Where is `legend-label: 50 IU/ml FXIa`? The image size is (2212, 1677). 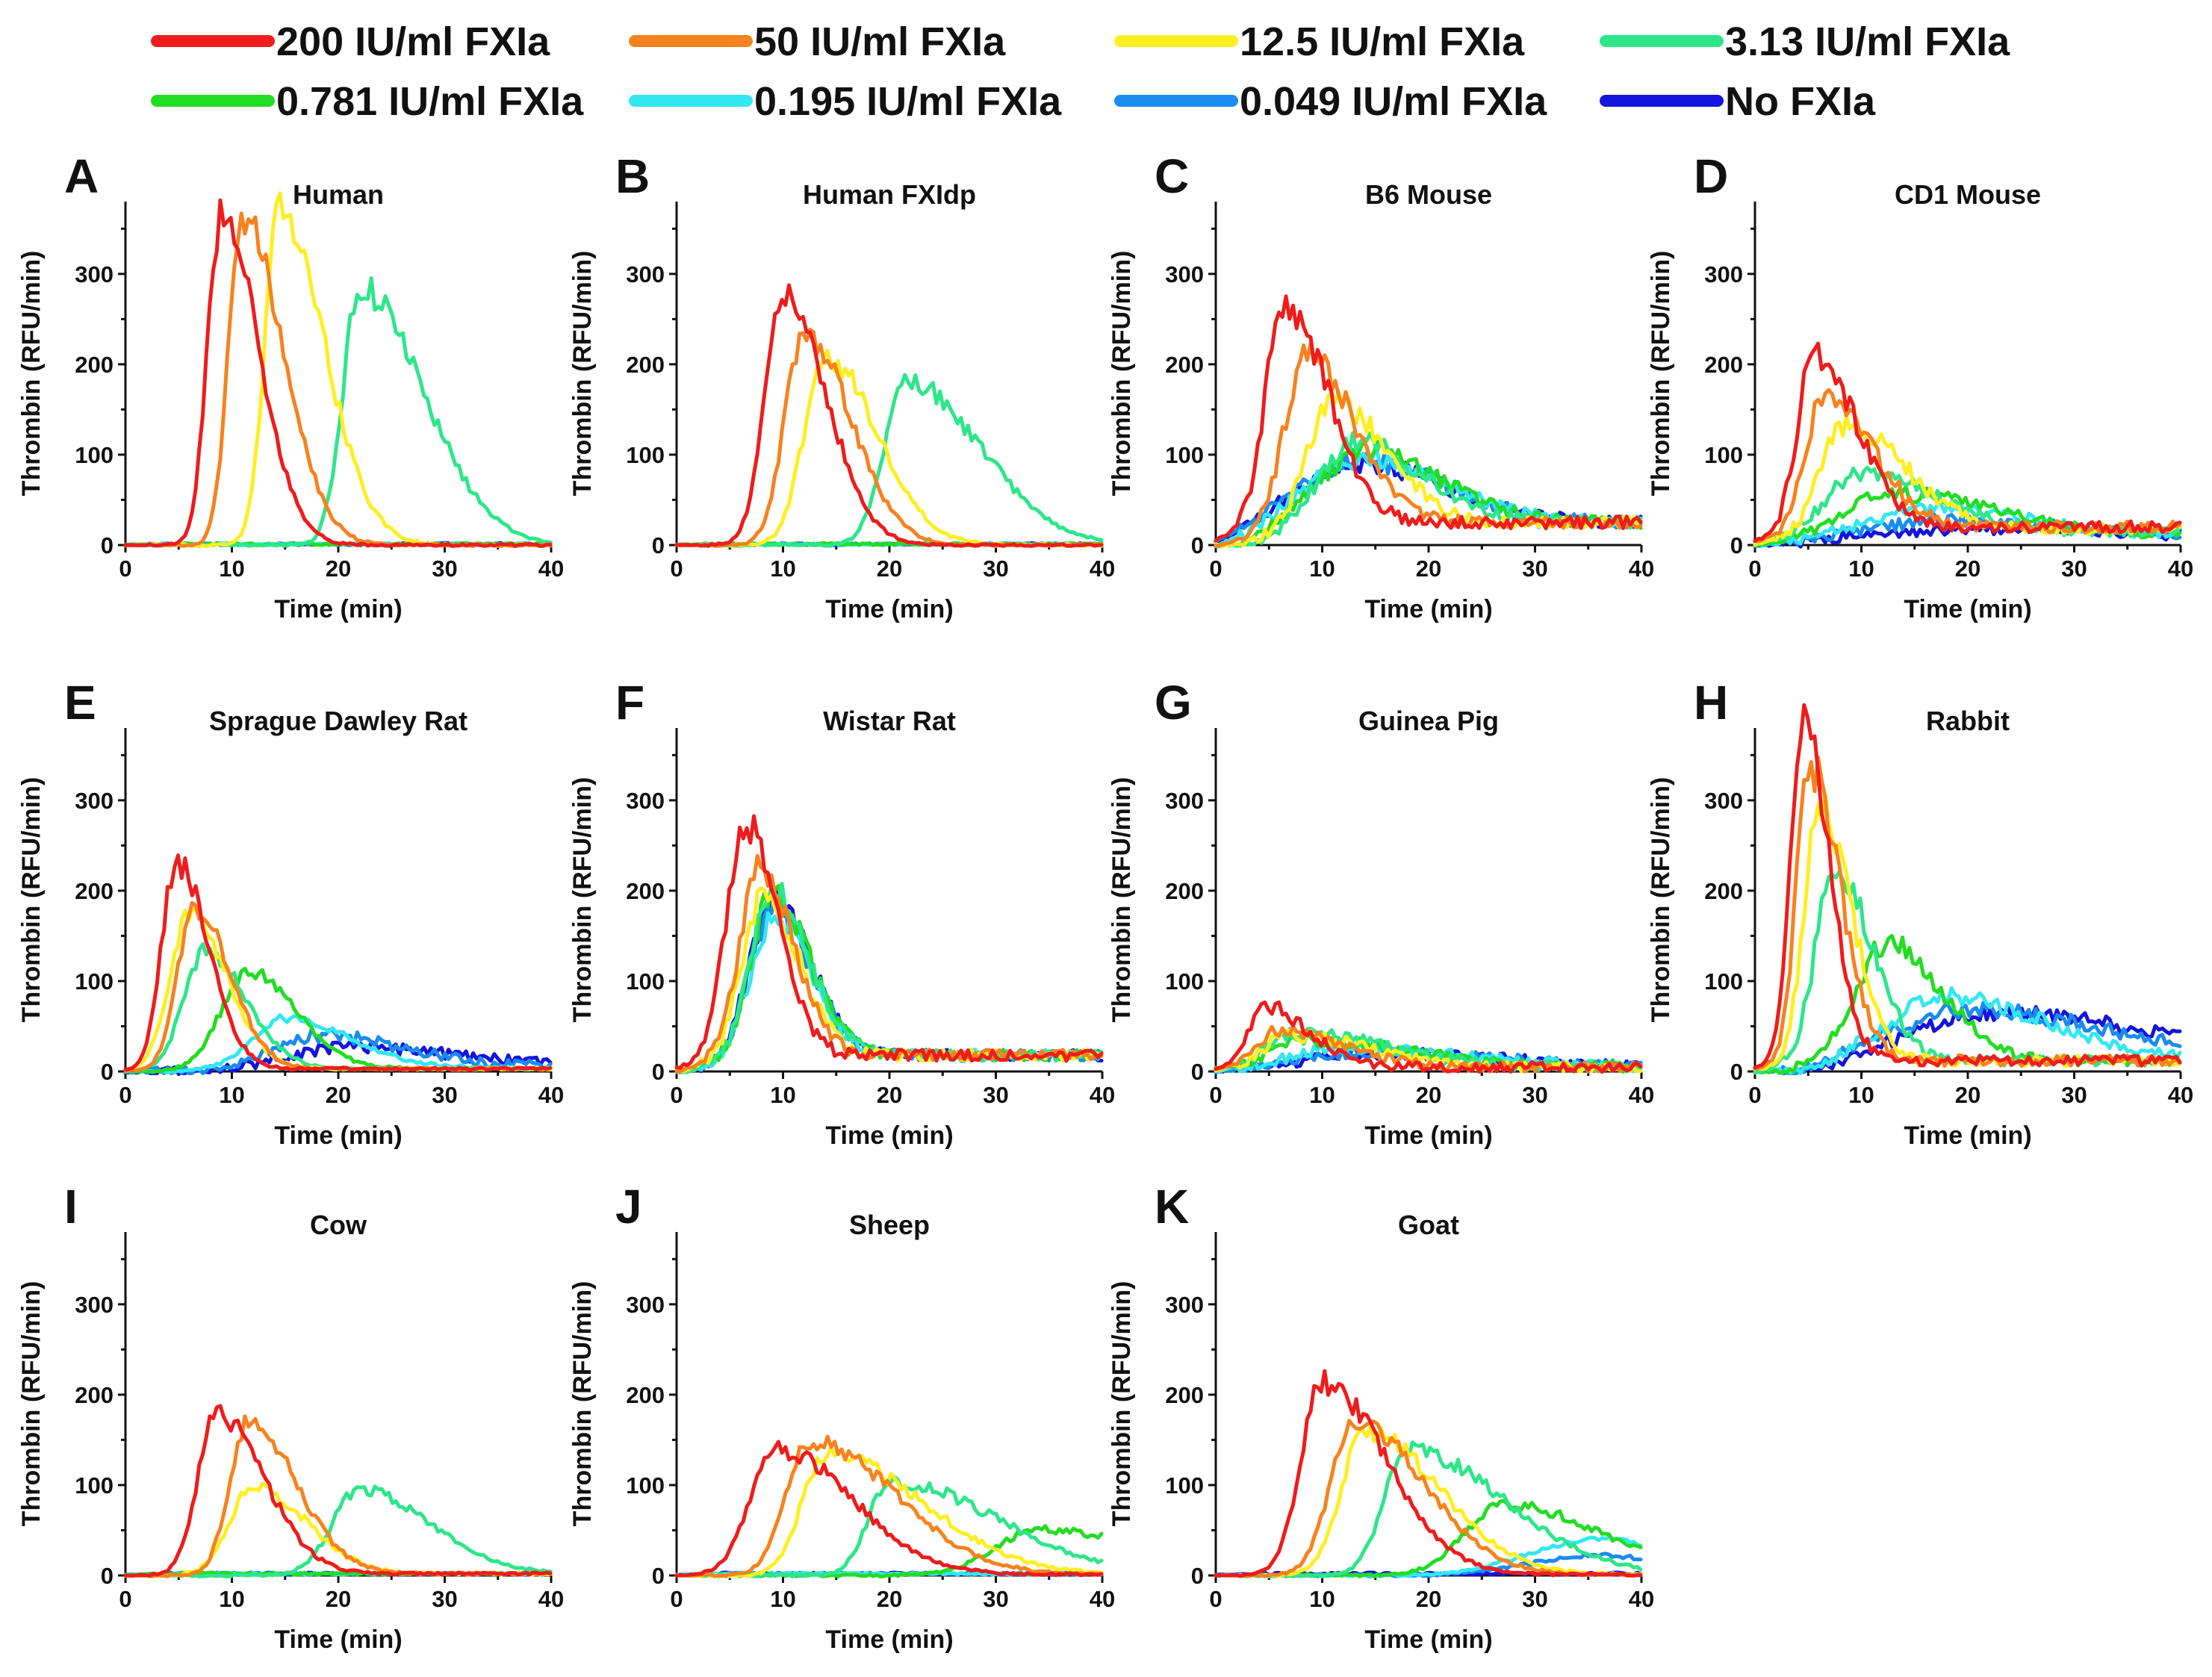
legend-label: 50 IU/ml FXIa is located at coordinates (880, 41).